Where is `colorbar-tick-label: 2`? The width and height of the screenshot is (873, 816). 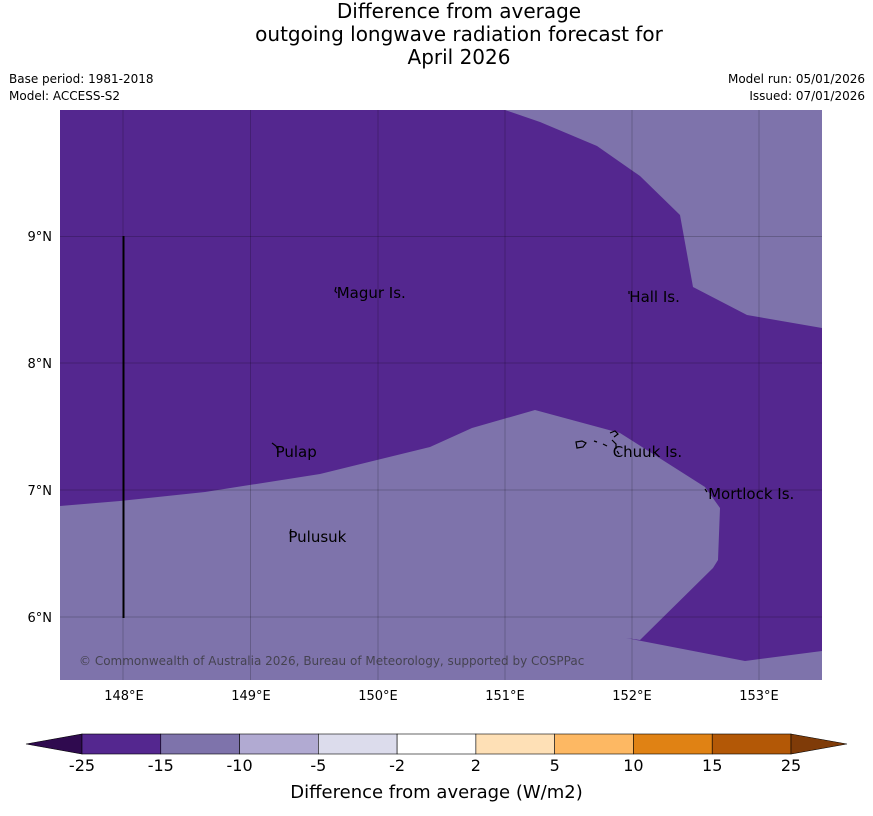
colorbar-tick-label: 2 is located at coordinates (476, 765).